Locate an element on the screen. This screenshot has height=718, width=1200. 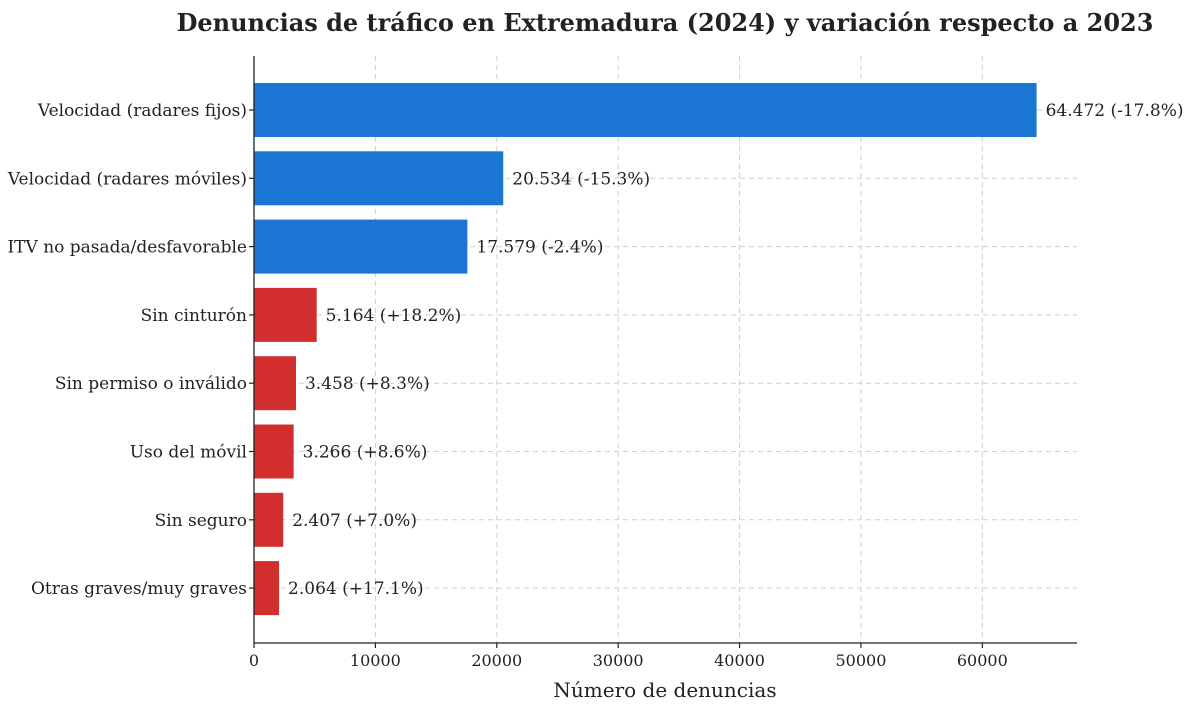
category-label: Velocidad (radares móviles) is located at coordinates (127, 179).